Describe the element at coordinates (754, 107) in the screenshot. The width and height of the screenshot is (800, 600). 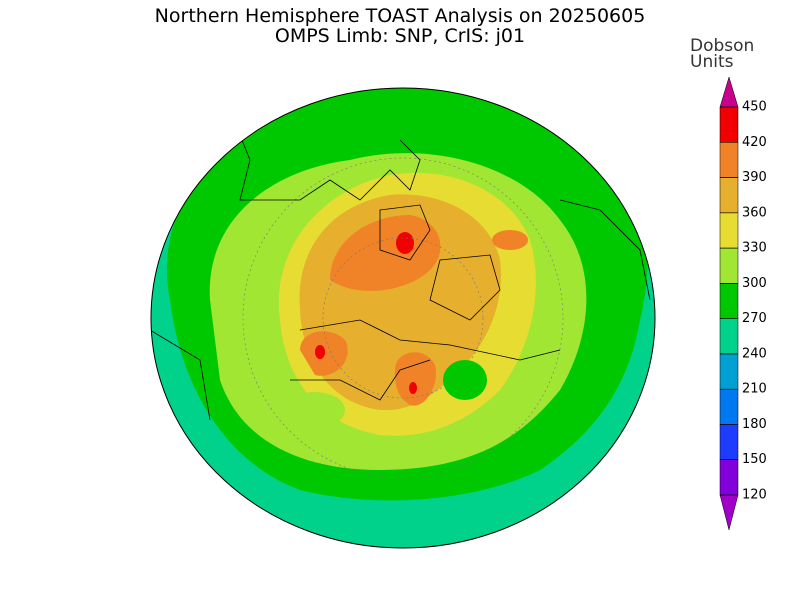
I see `colorbar-label: 450` at that location.